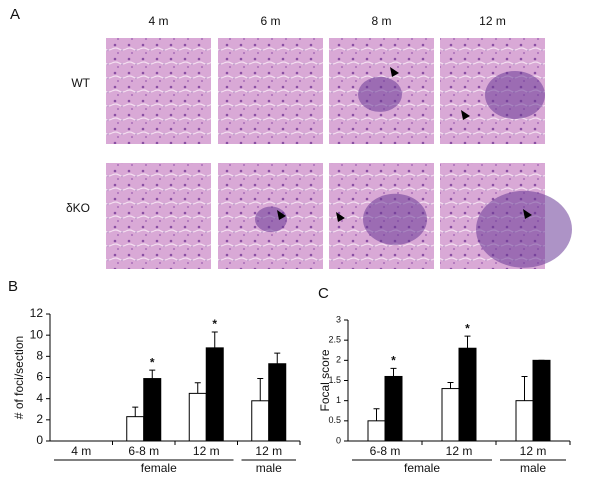  Describe the element at coordinates (15, 14) in the screenshot. I see `panel-label: A` at that location.